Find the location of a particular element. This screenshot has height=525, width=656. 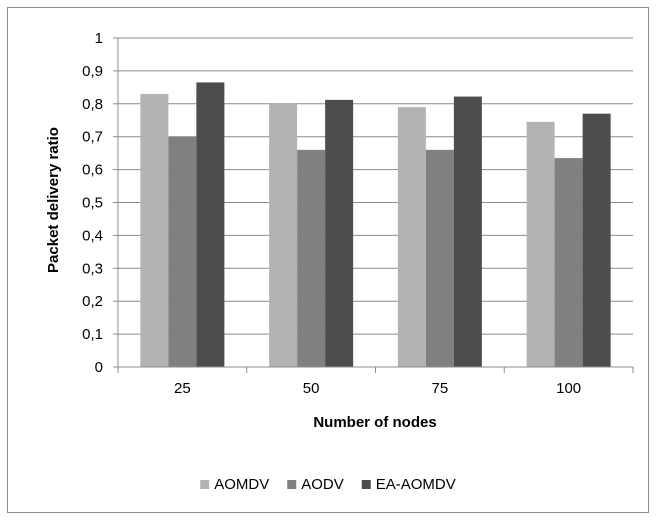

x-tick-label: 75 is located at coordinates (440, 388).